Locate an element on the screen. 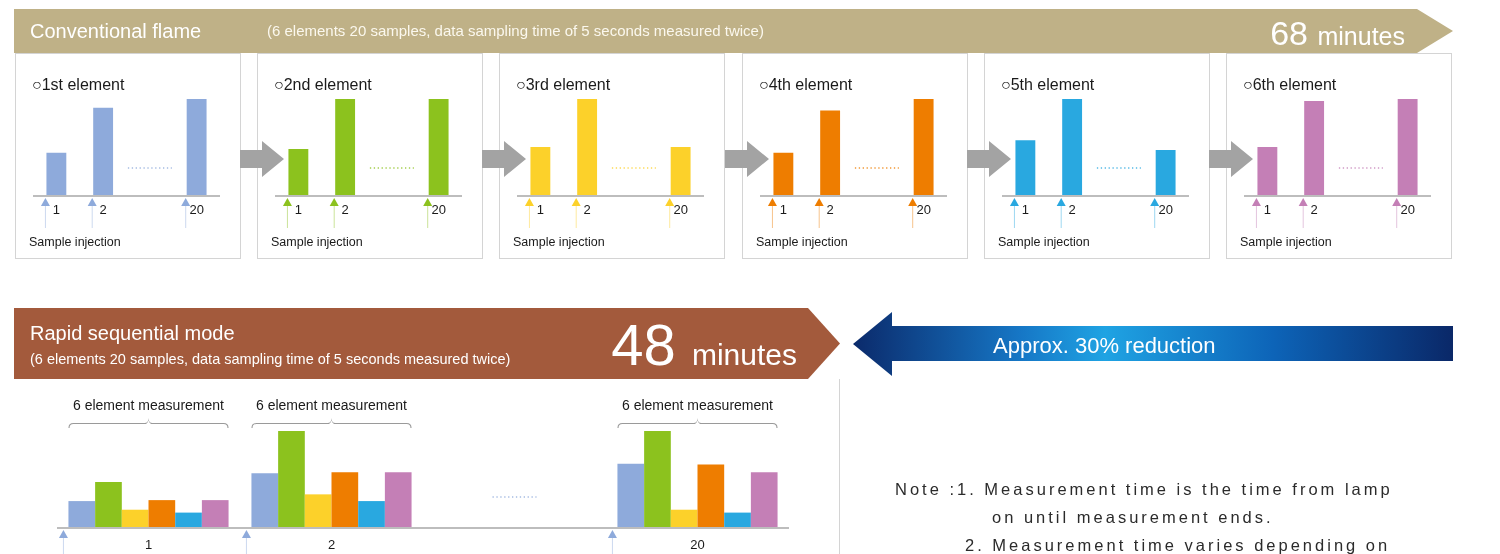 The width and height of the screenshot is (1500, 554). text: Note :1. Measurement time is the time from lamp on until measurement ends. is located at coordinates (1144, 503).